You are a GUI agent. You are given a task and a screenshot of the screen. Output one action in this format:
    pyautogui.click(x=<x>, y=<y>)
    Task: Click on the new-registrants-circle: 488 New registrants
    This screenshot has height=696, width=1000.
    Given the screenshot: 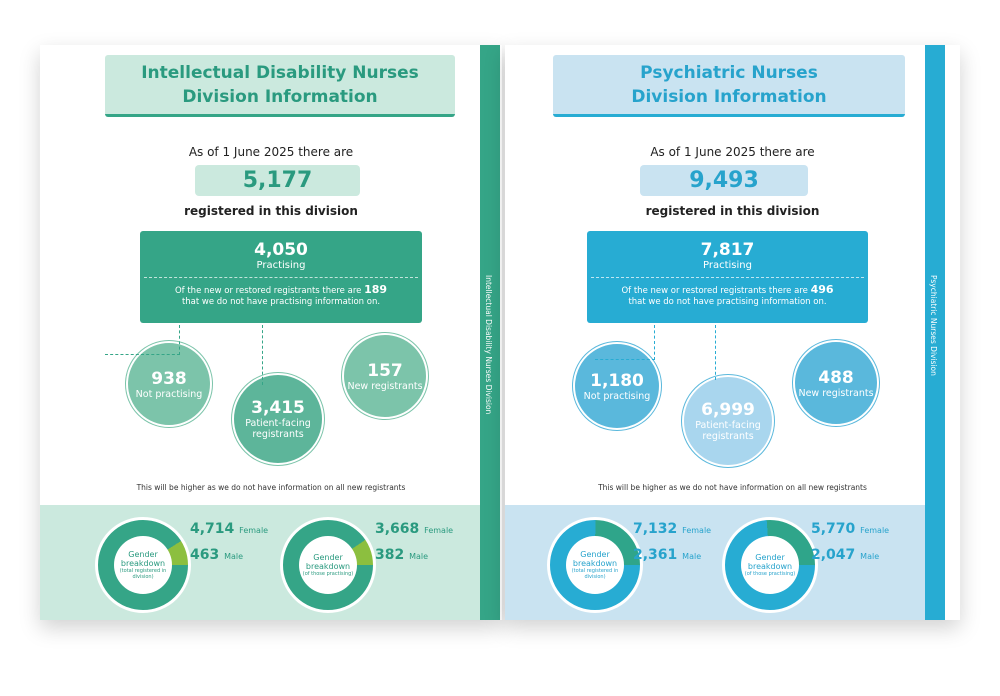 What is the action you would take?
    pyautogui.click(x=836, y=383)
    